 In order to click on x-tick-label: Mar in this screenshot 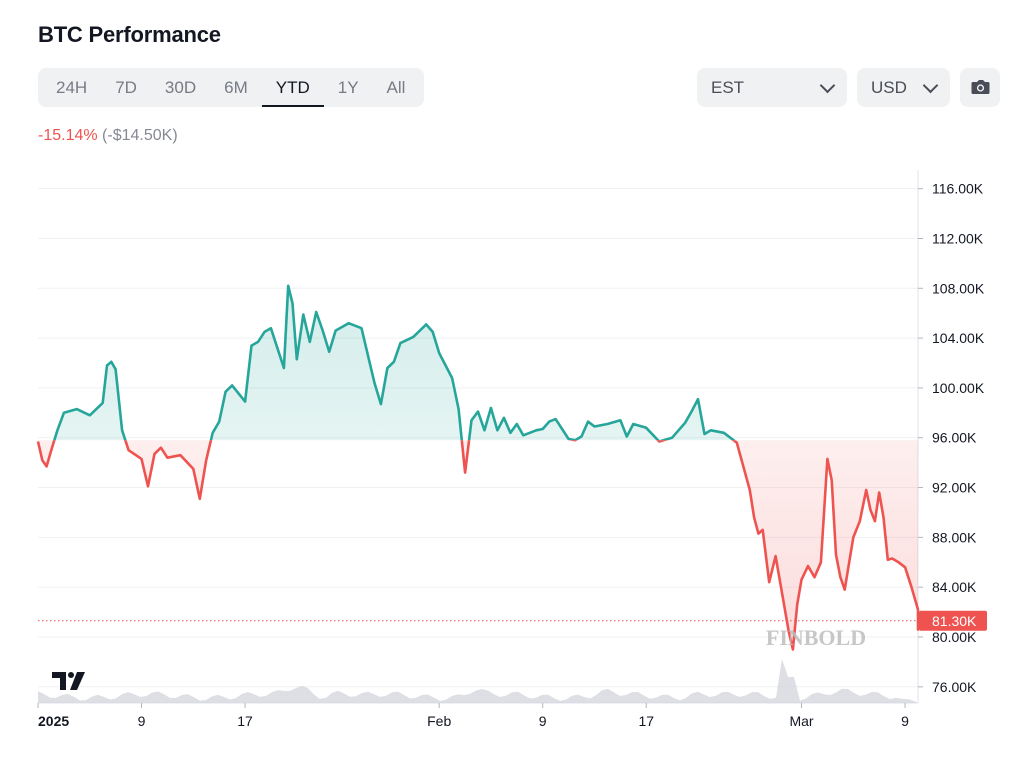, I will do `click(801, 721)`.